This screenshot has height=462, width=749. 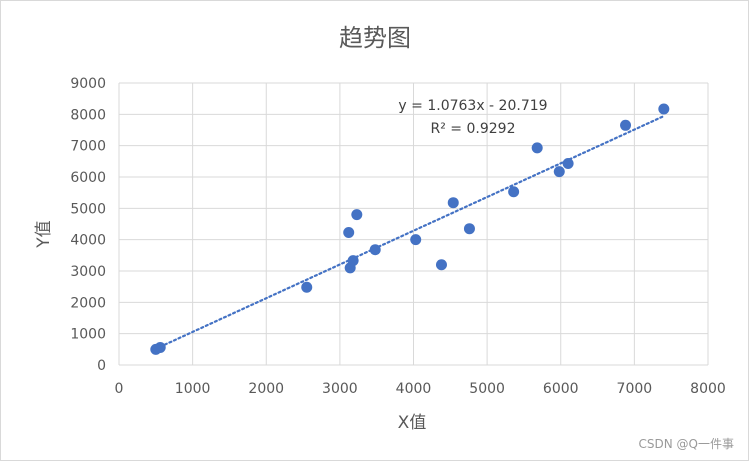 What do you see at coordinates (88, 147) in the screenshot?
I see `y-tick-label: 7000` at bounding box center [88, 147].